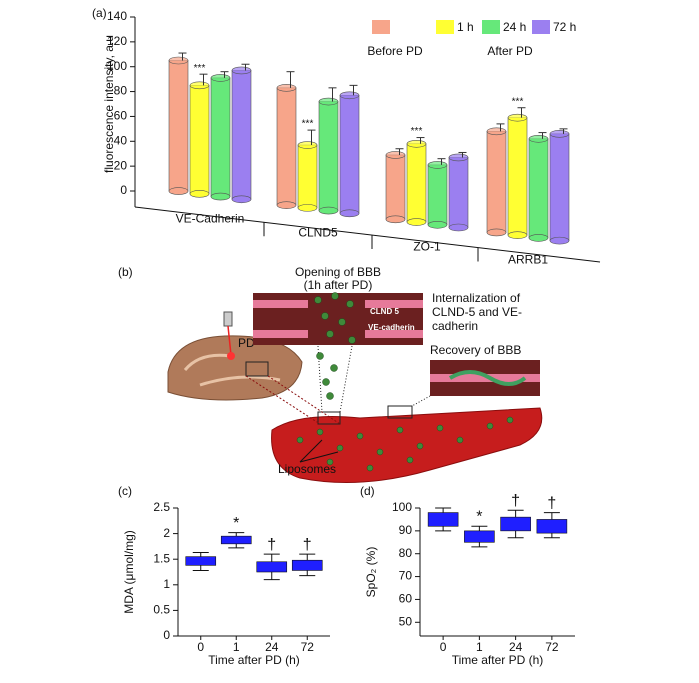  Describe the element at coordinates (346, 379) in the screenshot. I see `connector` at that location.